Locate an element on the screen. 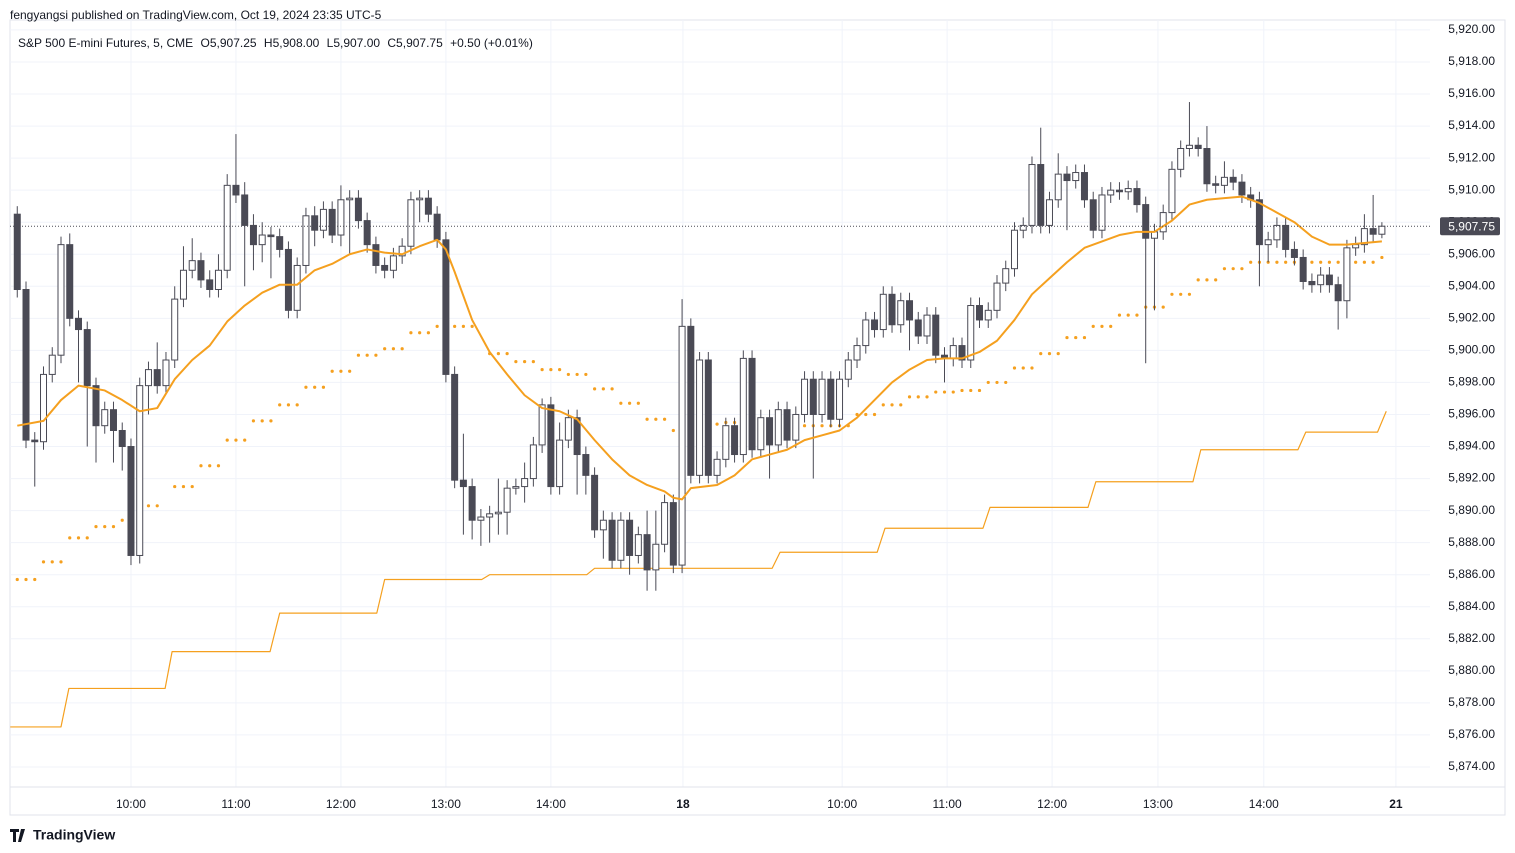 This screenshot has height=853, width=1515. y-tick-label: 5,896.00 is located at coordinates (1471, 414).